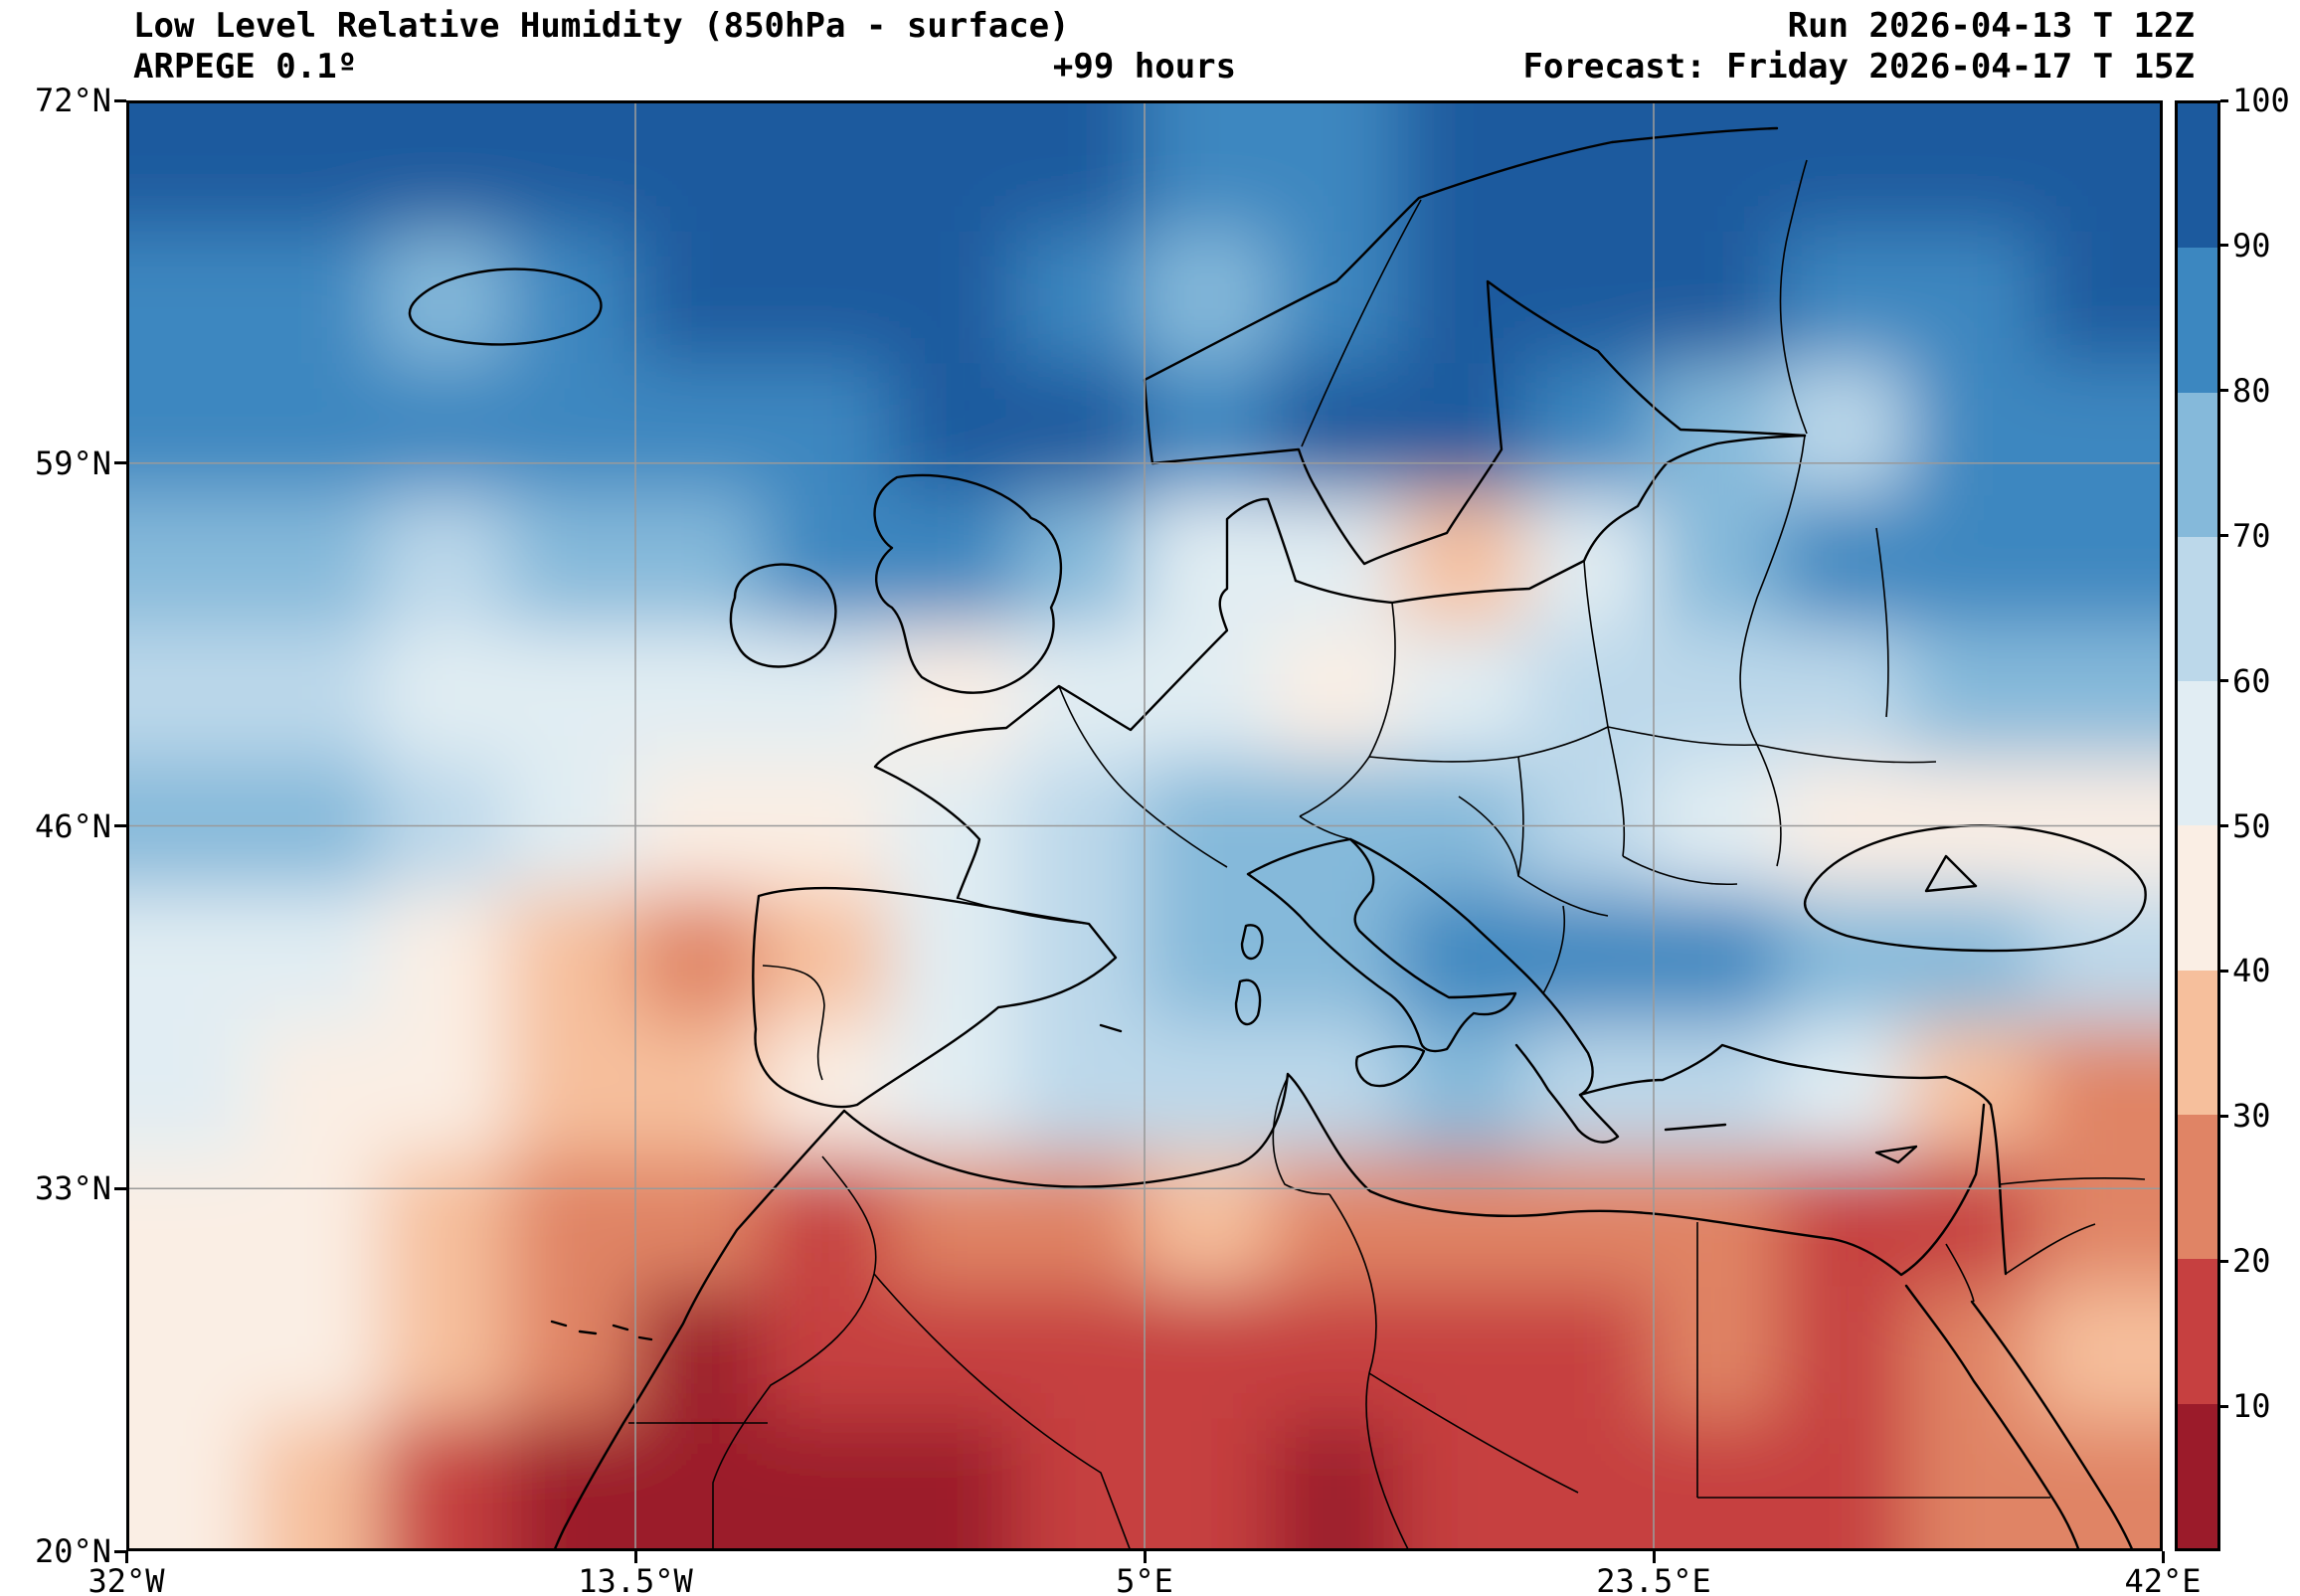  I want to click on x-axis-label: 23.5°E, so click(1654, 1579).